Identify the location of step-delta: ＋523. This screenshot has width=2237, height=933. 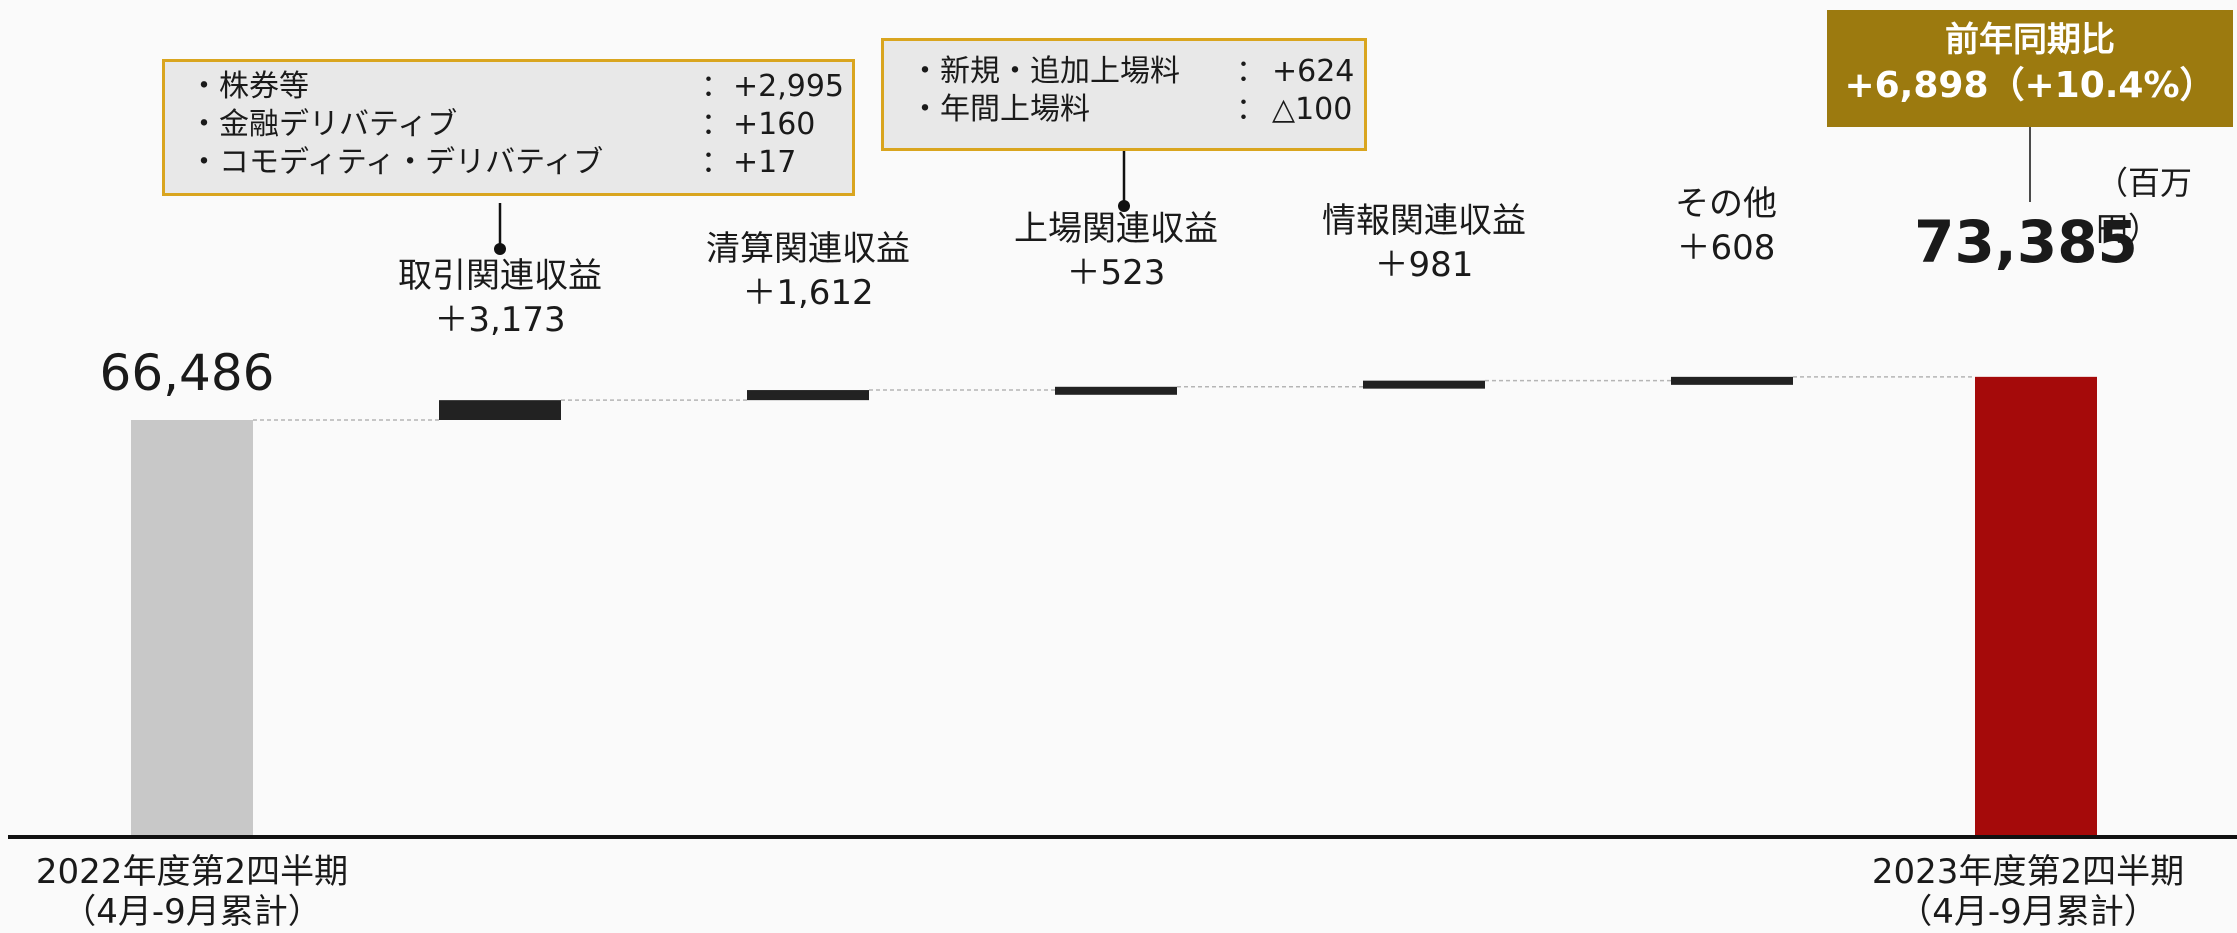
(1116, 273).